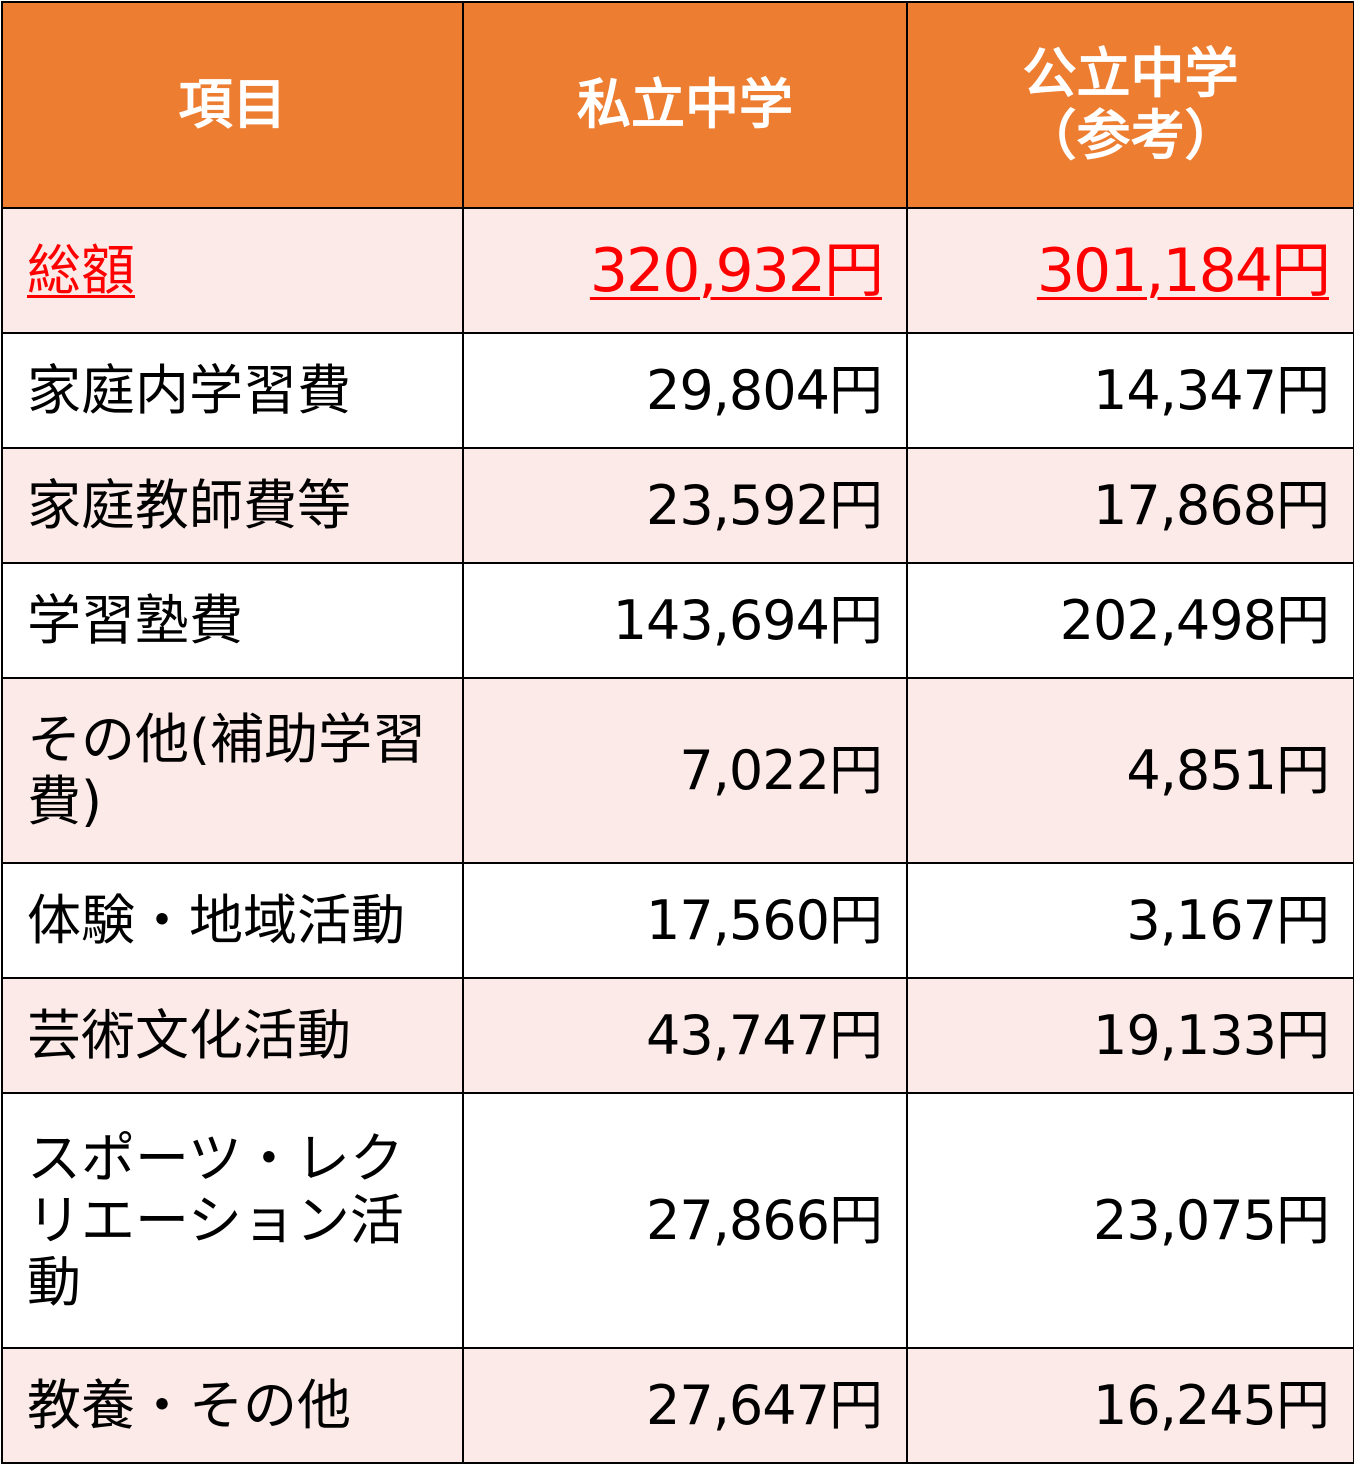  What do you see at coordinates (685, 270) in the screenshot?
I see `private-value: 320,932円` at bounding box center [685, 270].